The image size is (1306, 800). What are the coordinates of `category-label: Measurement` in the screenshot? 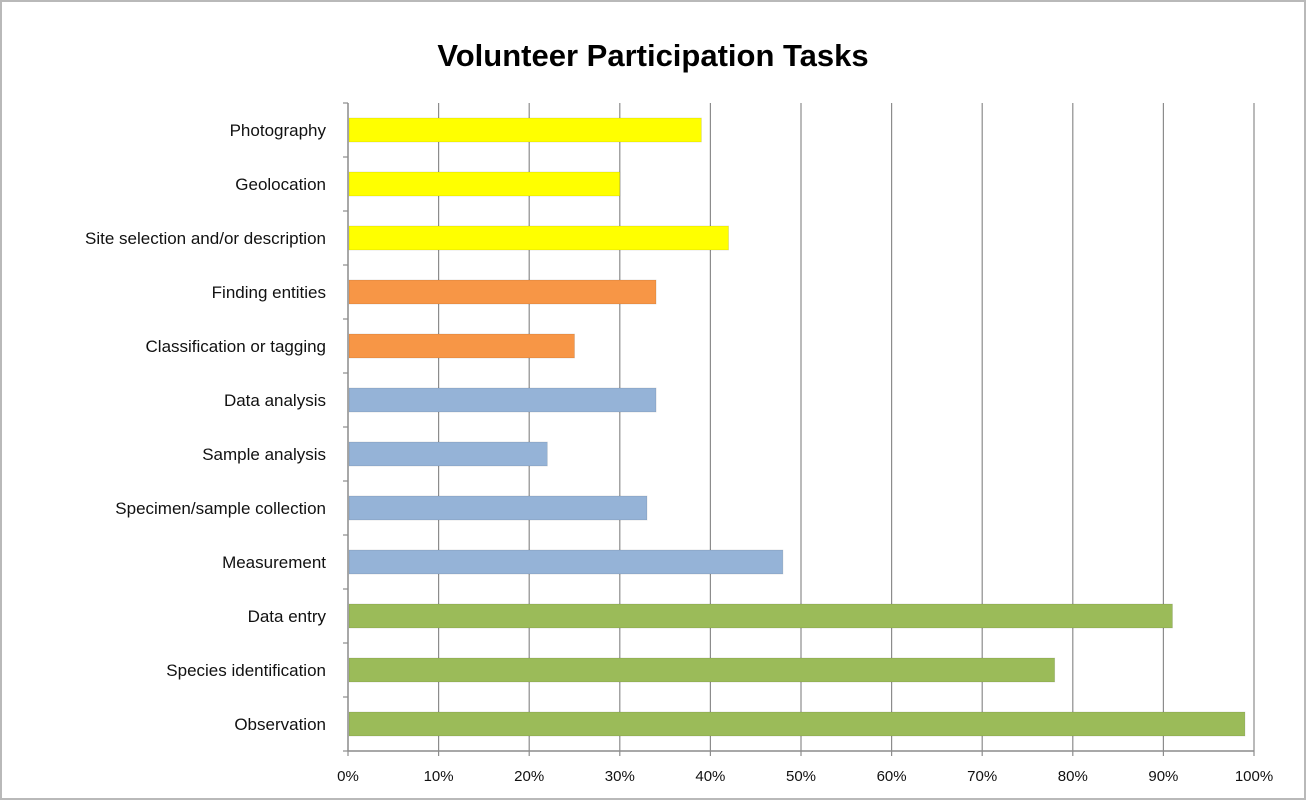 It's located at (274, 562).